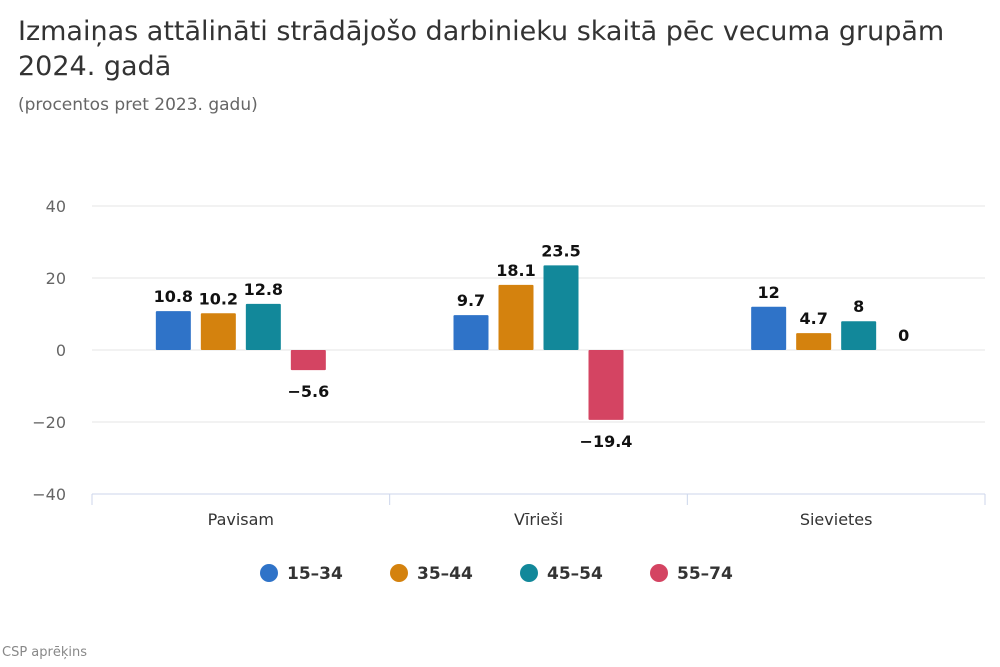 The image size is (1000, 667). Describe the element at coordinates (560, 250) in the screenshot. I see `data-label: 23.5` at that location.